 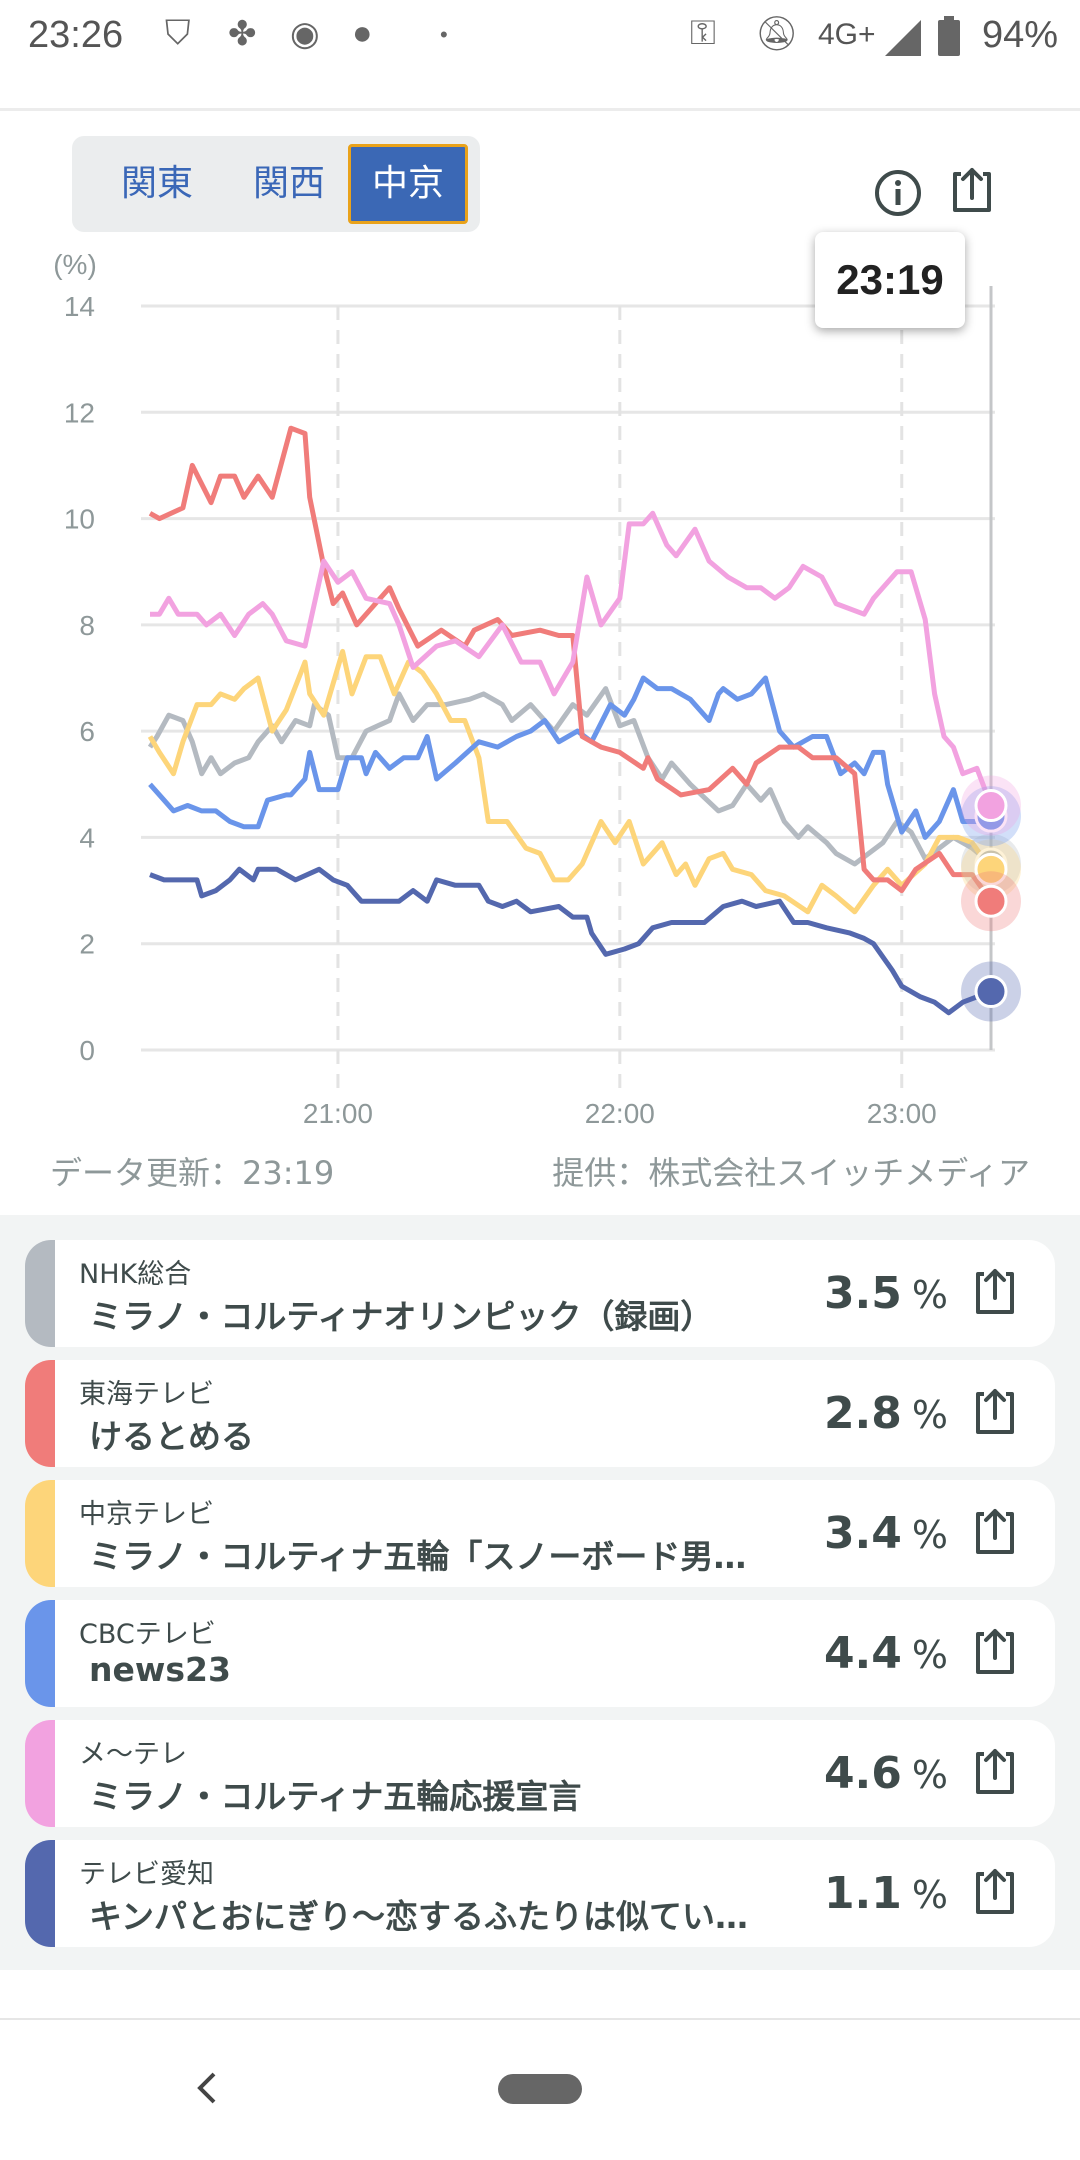 What do you see at coordinates (903, 38) in the screenshot?
I see `signal-icon` at bounding box center [903, 38].